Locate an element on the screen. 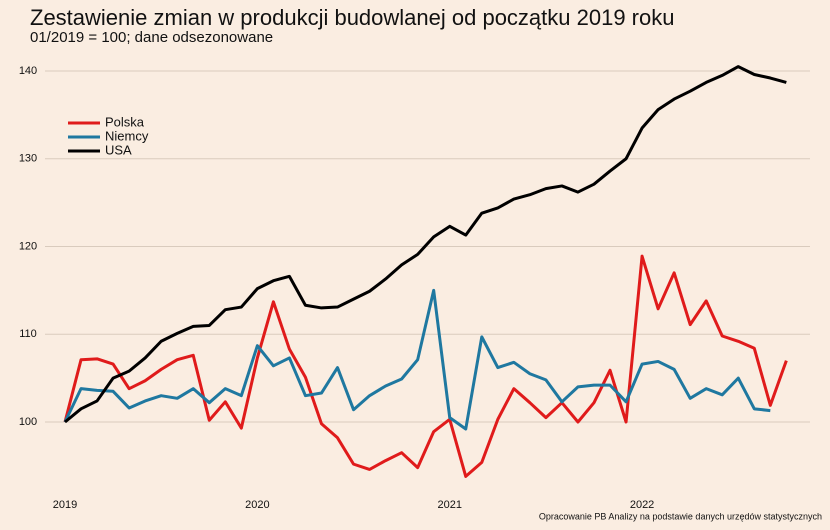 This screenshot has height=530, width=830. x-tick-label: 2021 is located at coordinates (449, 505).